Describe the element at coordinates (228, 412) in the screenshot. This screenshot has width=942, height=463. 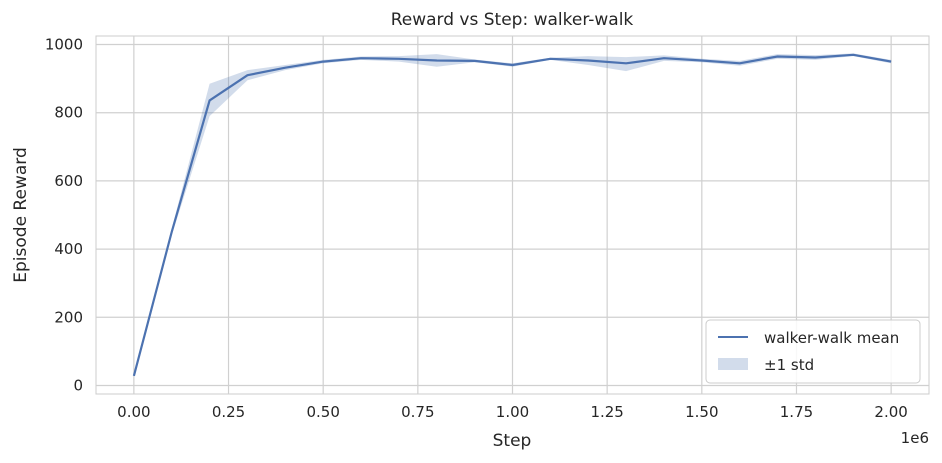
I see `x-tick-label: 0.25` at that location.